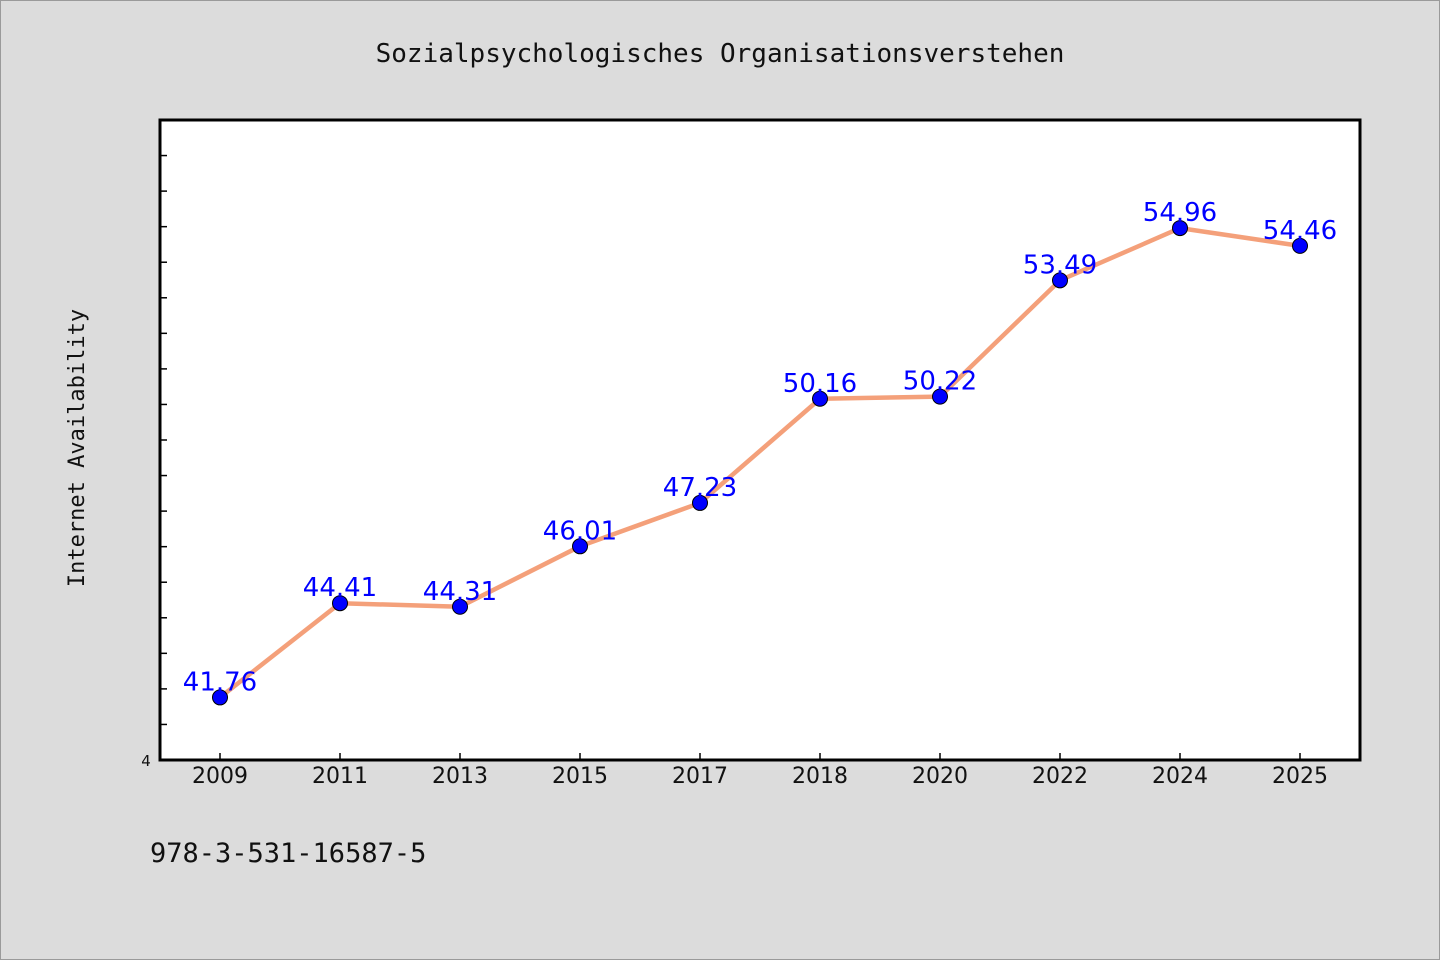 Image resolution: width=1440 pixels, height=960 pixels. Describe the element at coordinates (460, 592) in the screenshot. I see `data-label: 44.31` at that location.